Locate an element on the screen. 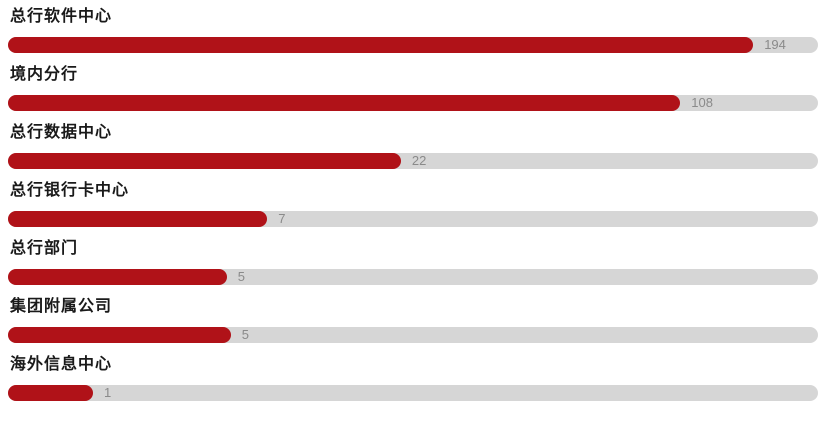 This screenshot has height=435, width=828. value-label: 194 is located at coordinates (775, 44).